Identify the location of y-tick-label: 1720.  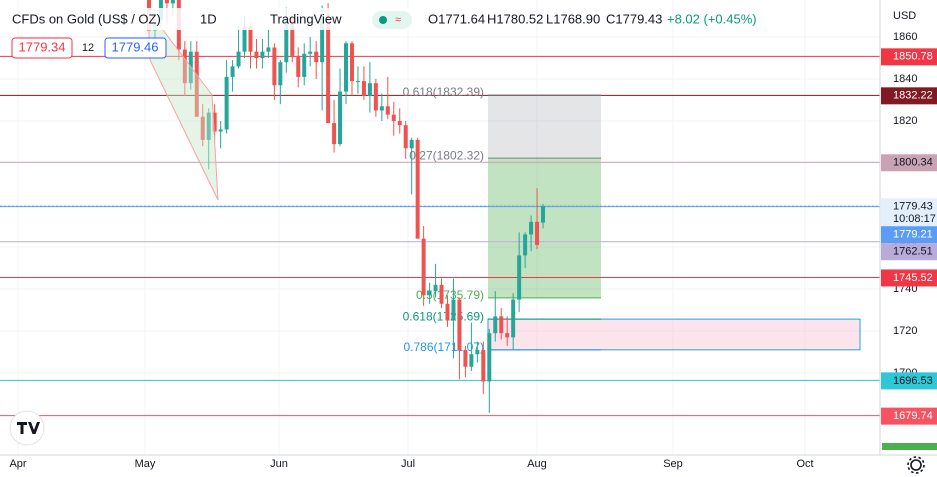
(905, 331).